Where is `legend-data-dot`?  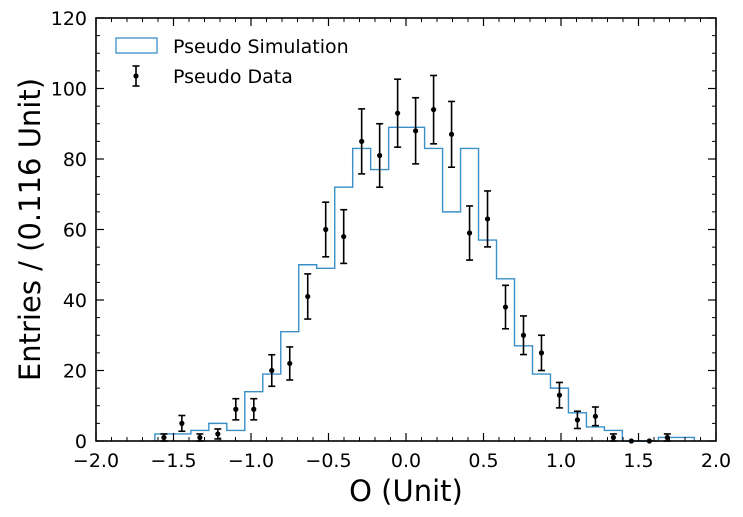
legend-data-dot is located at coordinates (136, 76).